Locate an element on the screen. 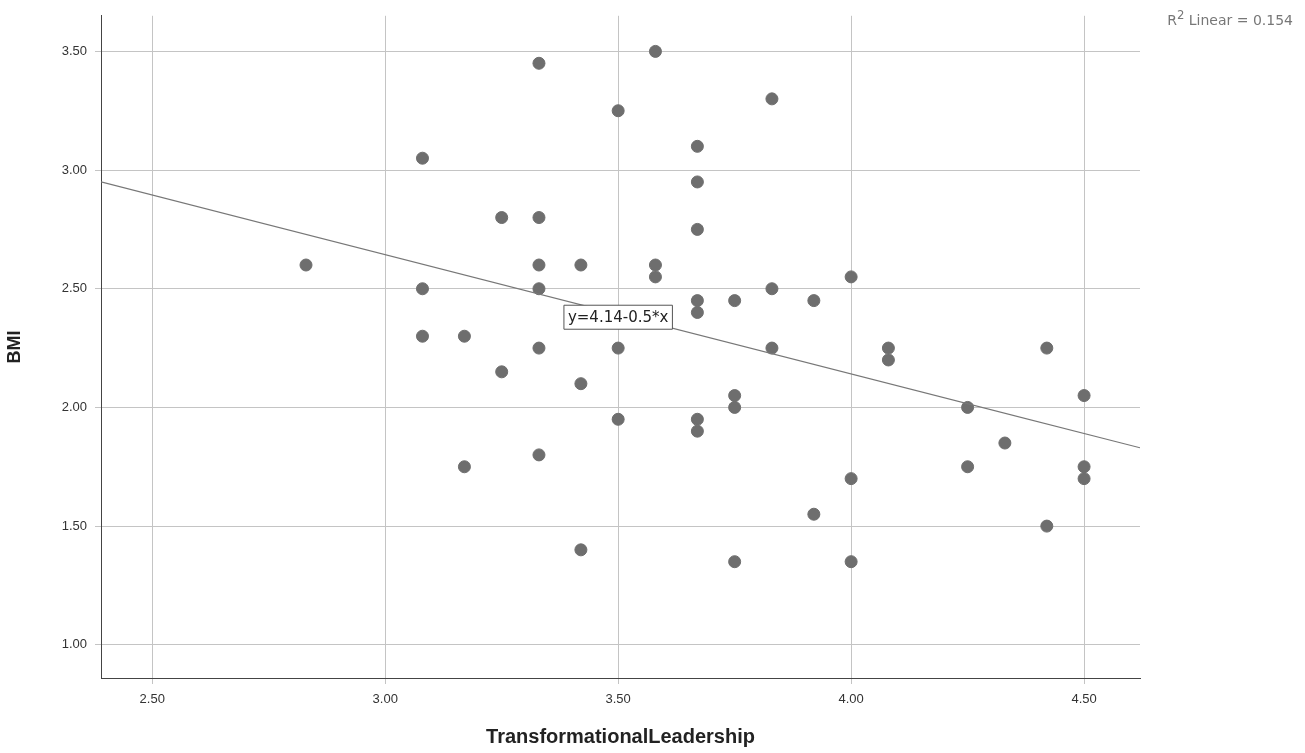 The height and width of the screenshot is (753, 1305). x-tick-label: 3.50 is located at coordinates (618, 699).